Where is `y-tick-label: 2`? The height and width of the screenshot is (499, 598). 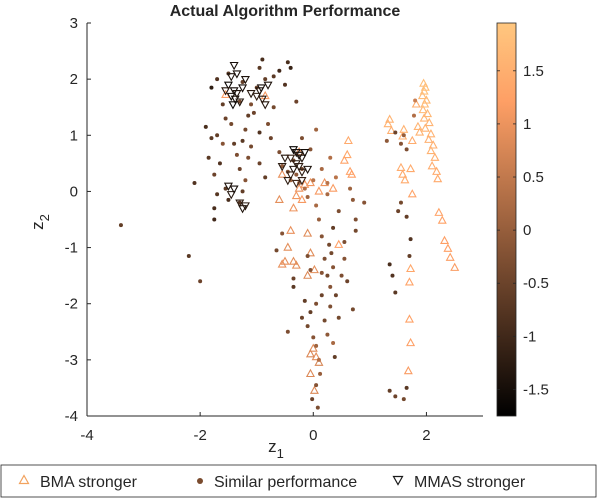
y-tick-label: 2 is located at coordinates (74, 79).